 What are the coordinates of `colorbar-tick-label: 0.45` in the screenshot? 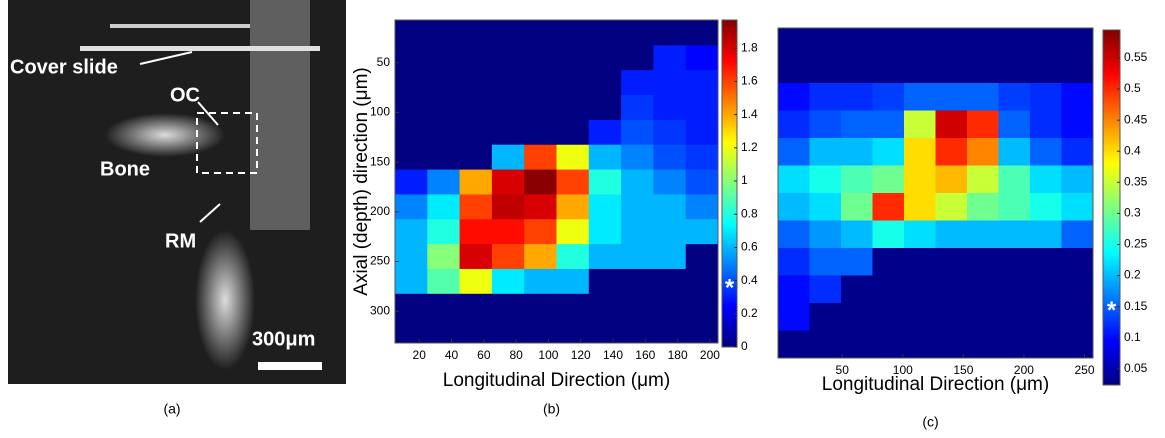 It's located at (1136, 119).